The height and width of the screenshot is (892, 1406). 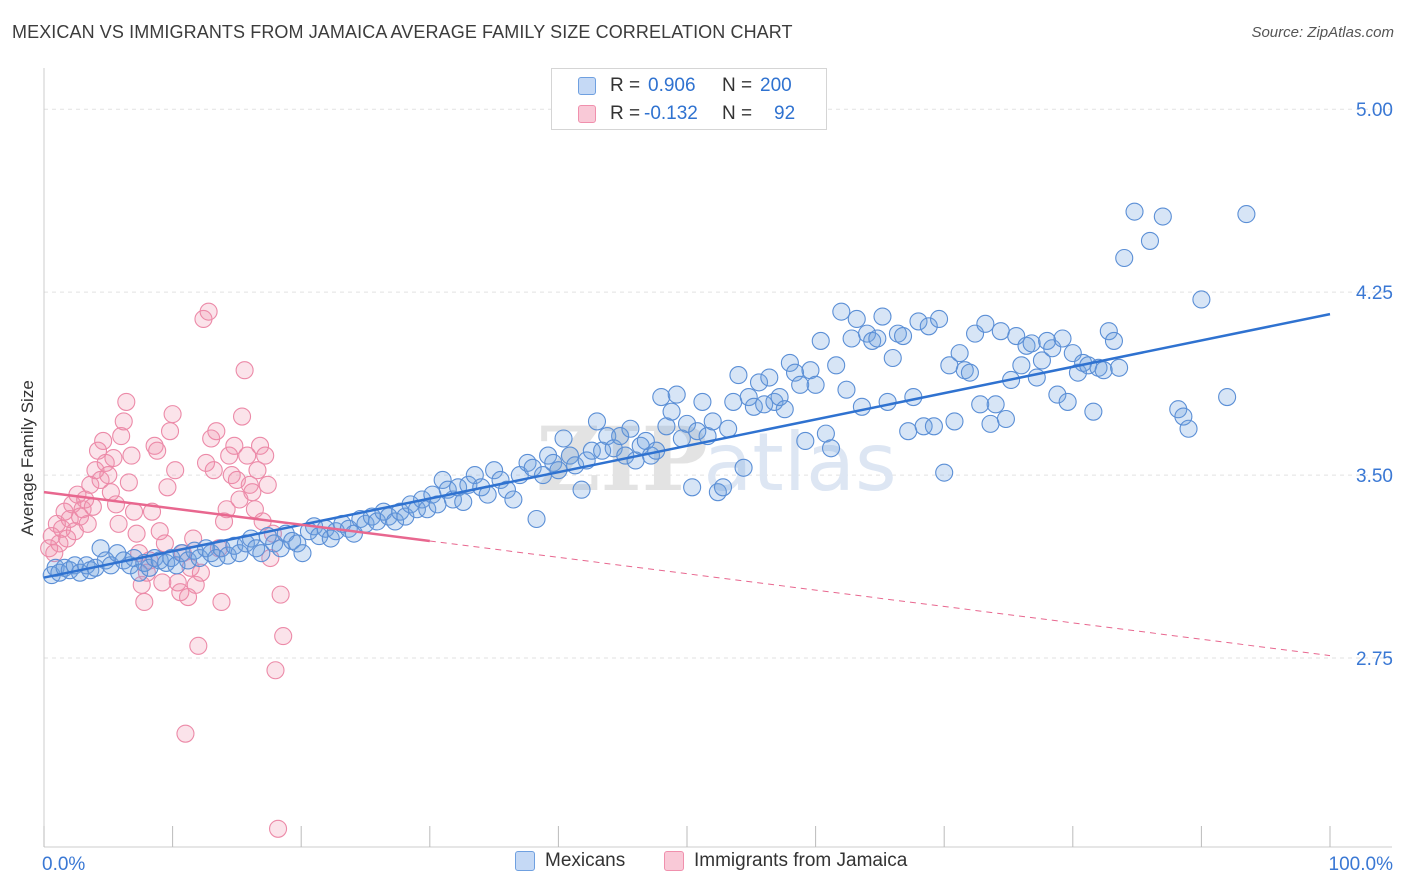 I want to click on stats-r-value: -0.132, so click(x=671, y=113).